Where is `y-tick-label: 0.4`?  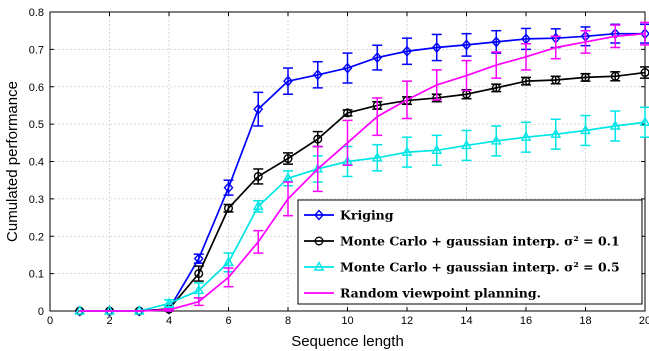
y-tick-label: 0.4 is located at coordinates (36, 163).